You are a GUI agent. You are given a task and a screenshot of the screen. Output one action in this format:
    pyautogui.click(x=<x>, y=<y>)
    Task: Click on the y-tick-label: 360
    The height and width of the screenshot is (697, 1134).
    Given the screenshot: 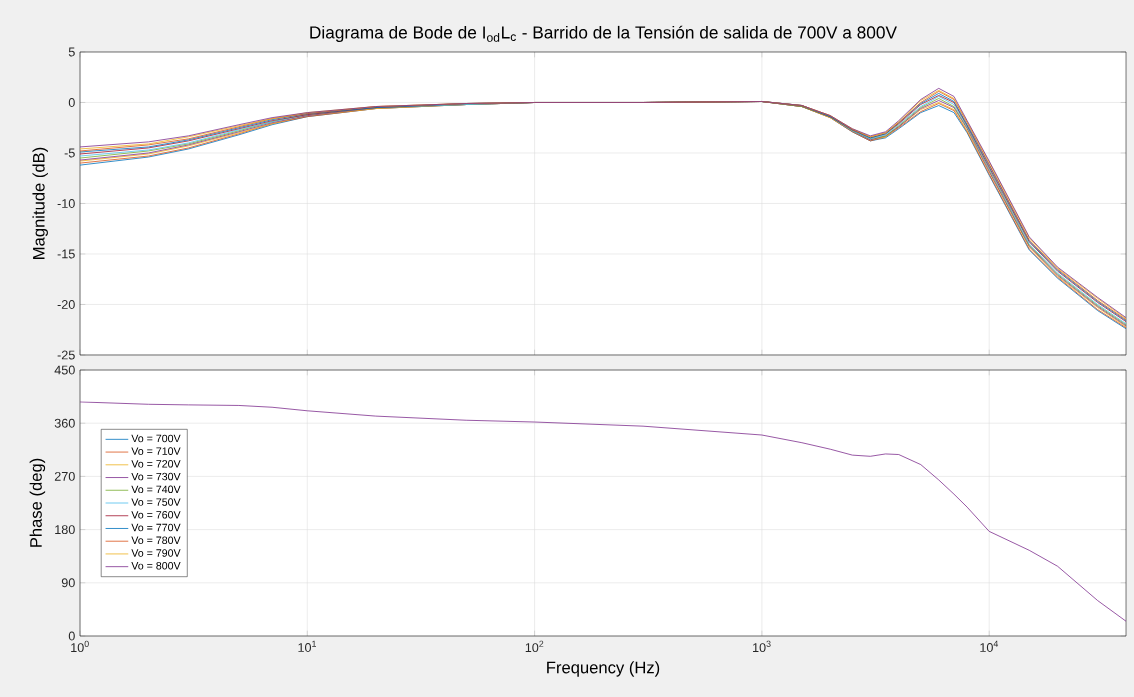 What is the action you would take?
    pyautogui.click(x=64, y=423)
    